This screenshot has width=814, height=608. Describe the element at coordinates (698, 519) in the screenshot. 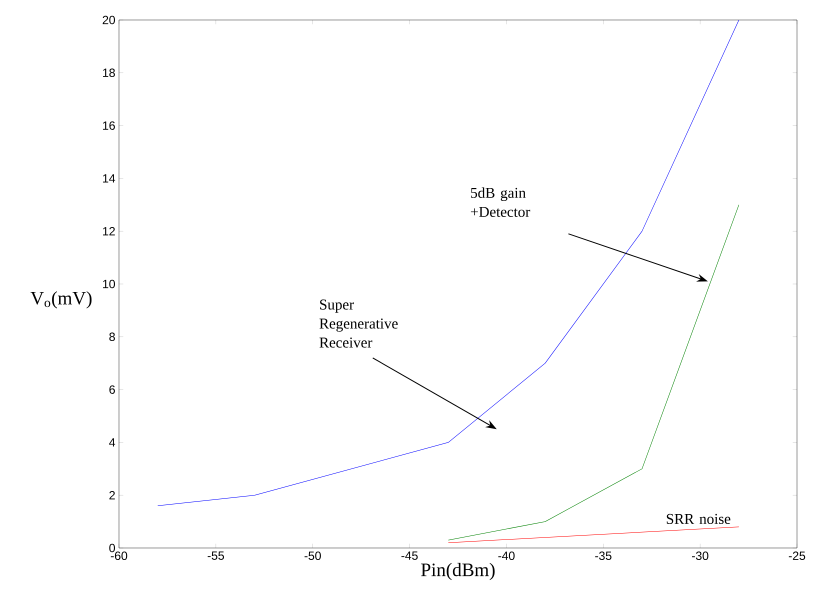

I see `annotation: SRR noise` at that location.